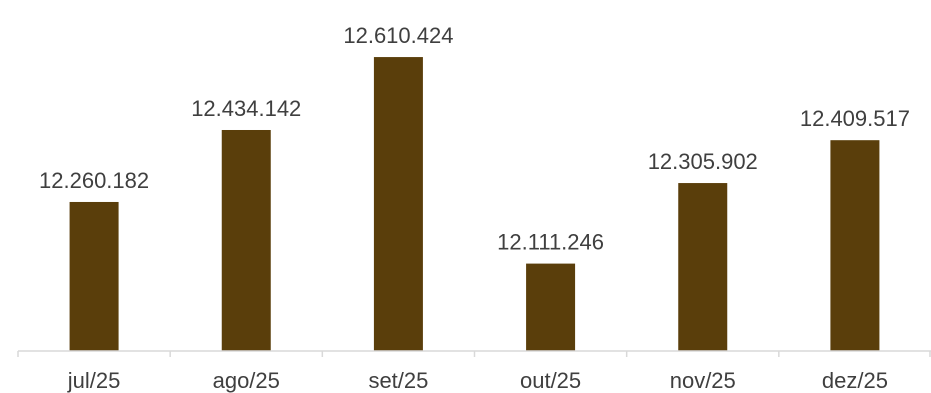 The image size is (931, 393). Describe the element at coordinates (246, 380) in the screenshot. I see `x-tick-label-ago-25: ago/25` at that location.